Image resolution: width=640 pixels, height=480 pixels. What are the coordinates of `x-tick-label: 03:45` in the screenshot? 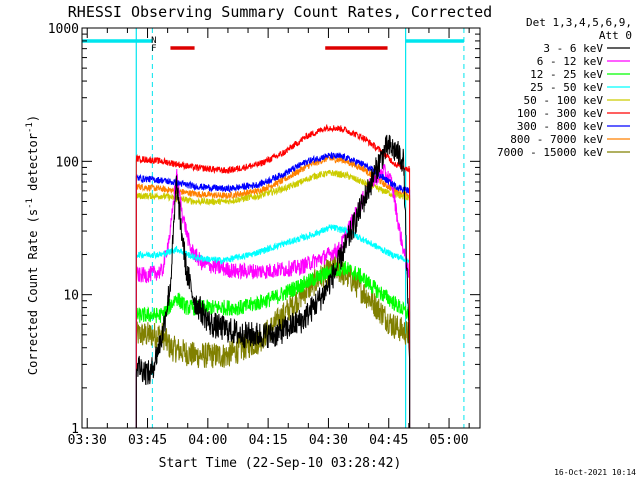 It's located at (147, 440).